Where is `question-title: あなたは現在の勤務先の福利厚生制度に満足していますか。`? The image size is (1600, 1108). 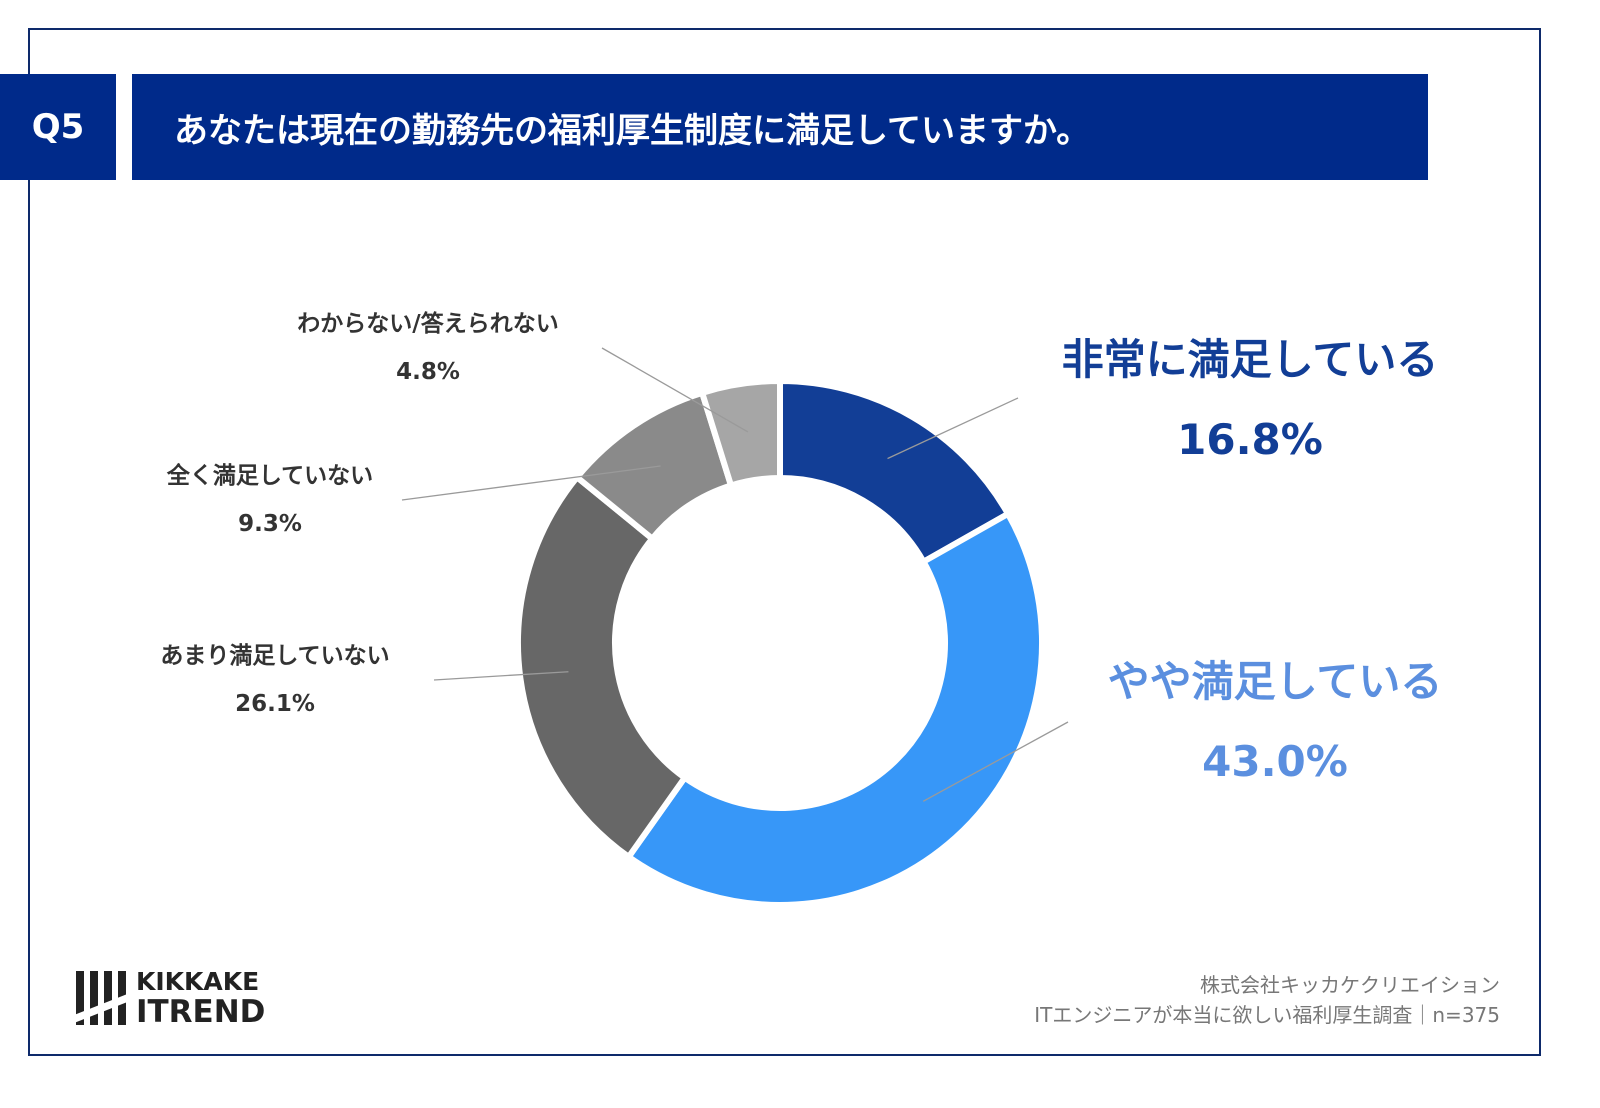 question-title: あなたは現在の勤務先の福利厚生制度に満足していますか。 is located at coordinates (780, 127).